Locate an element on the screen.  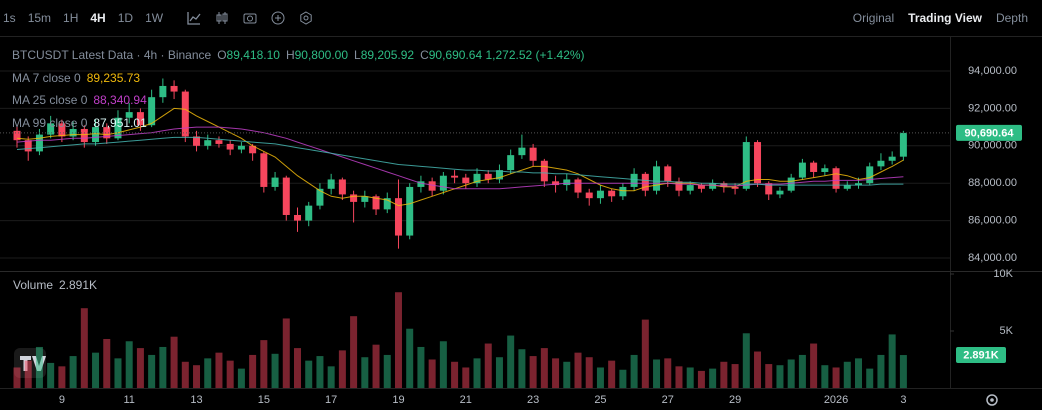
view-tab: Original is located at coordinates (873, 18).